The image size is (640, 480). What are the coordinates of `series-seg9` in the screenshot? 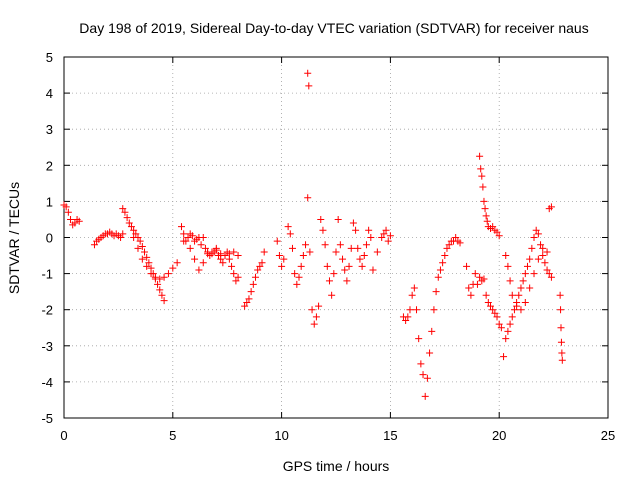 It's located at (308, 79).